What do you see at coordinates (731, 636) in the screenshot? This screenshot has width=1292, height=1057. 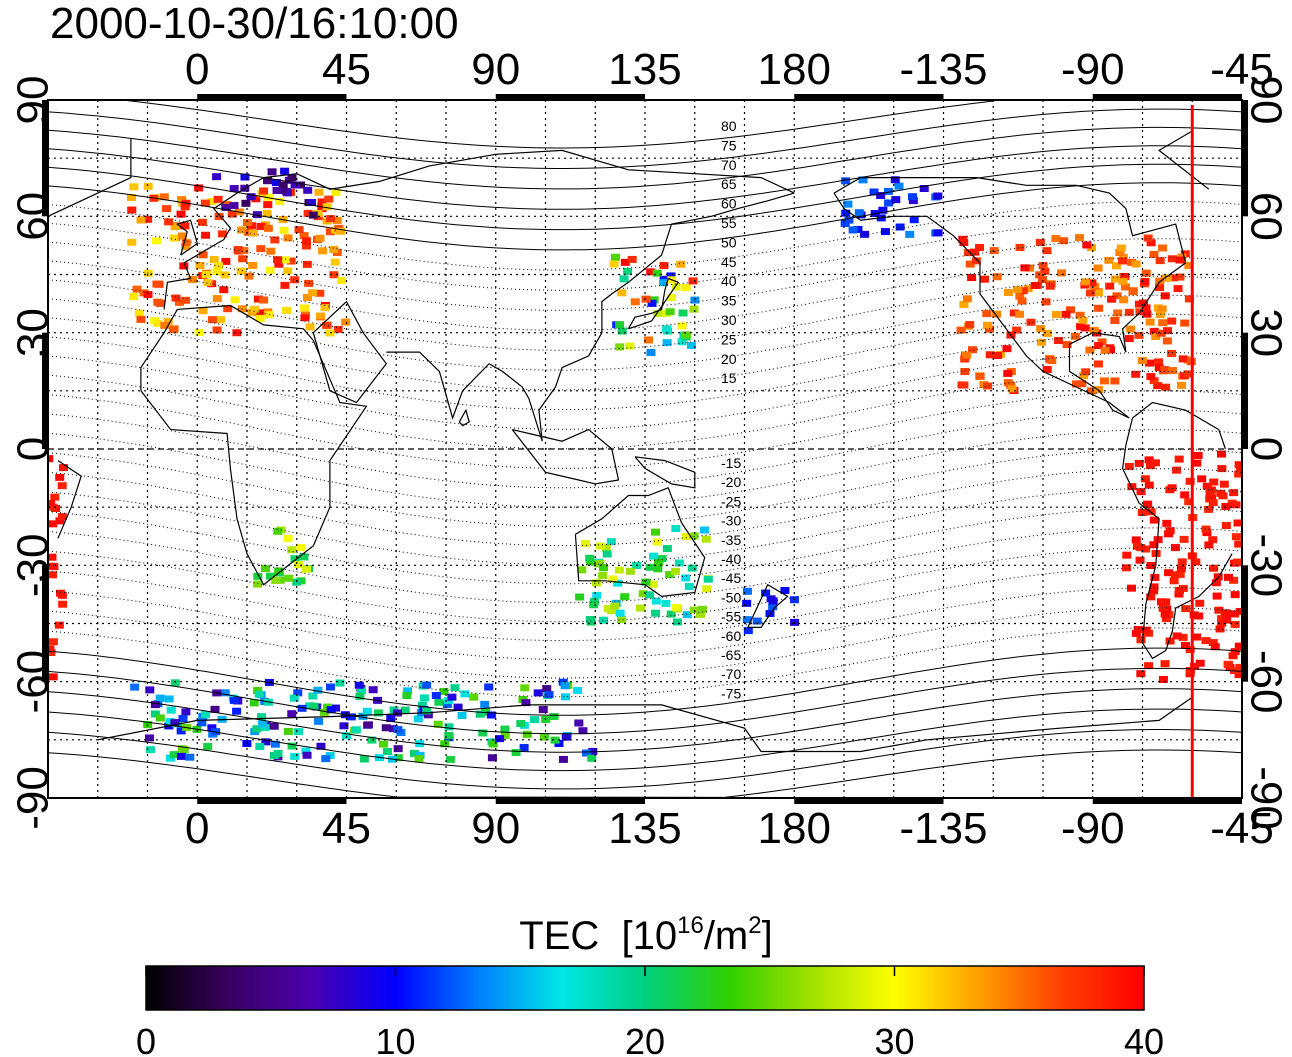 I see `contour-label: -60` at bounding box center [731, 636].